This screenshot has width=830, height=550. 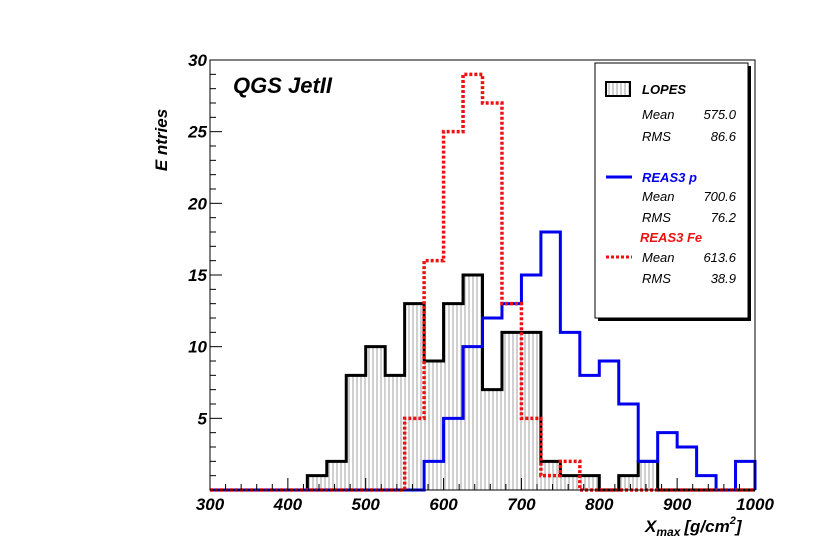 I want to click on x-axis-label-sub: max, so click(x=668, y=532).